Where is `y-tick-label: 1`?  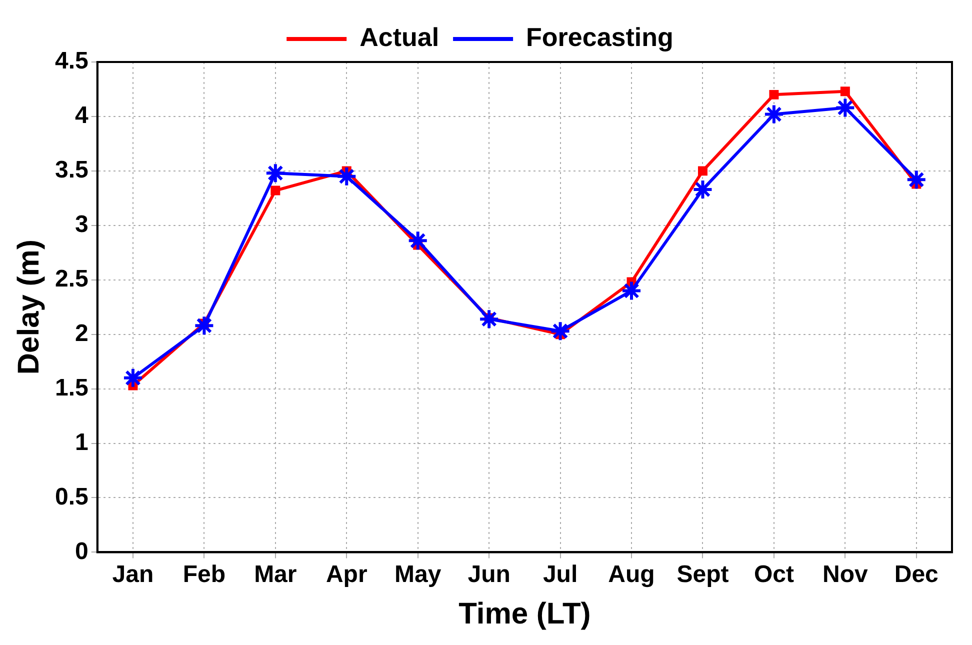 y-tick-label: 1 is located at coordinates (81, 442).